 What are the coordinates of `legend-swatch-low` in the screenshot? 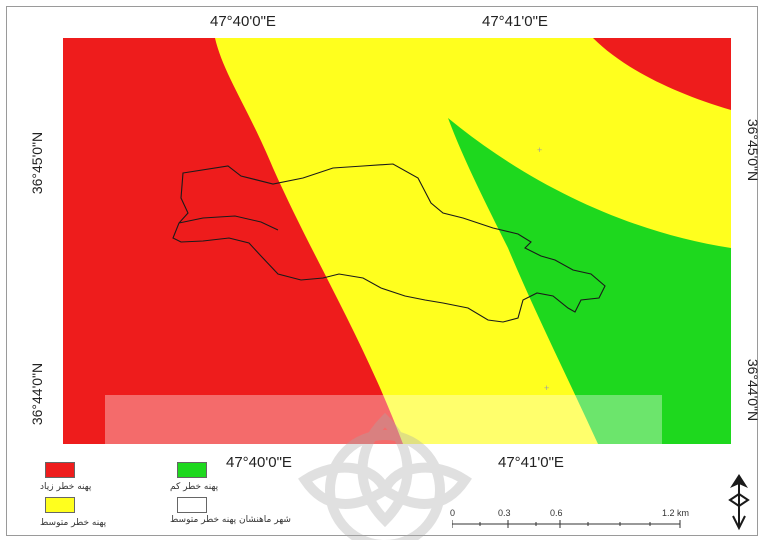 It's located at (192, 470).